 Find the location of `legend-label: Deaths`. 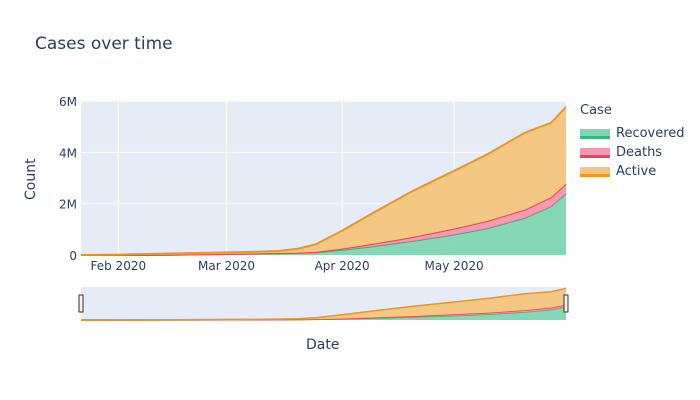

legend-label: Deaths is located at coordinates (639, 152).